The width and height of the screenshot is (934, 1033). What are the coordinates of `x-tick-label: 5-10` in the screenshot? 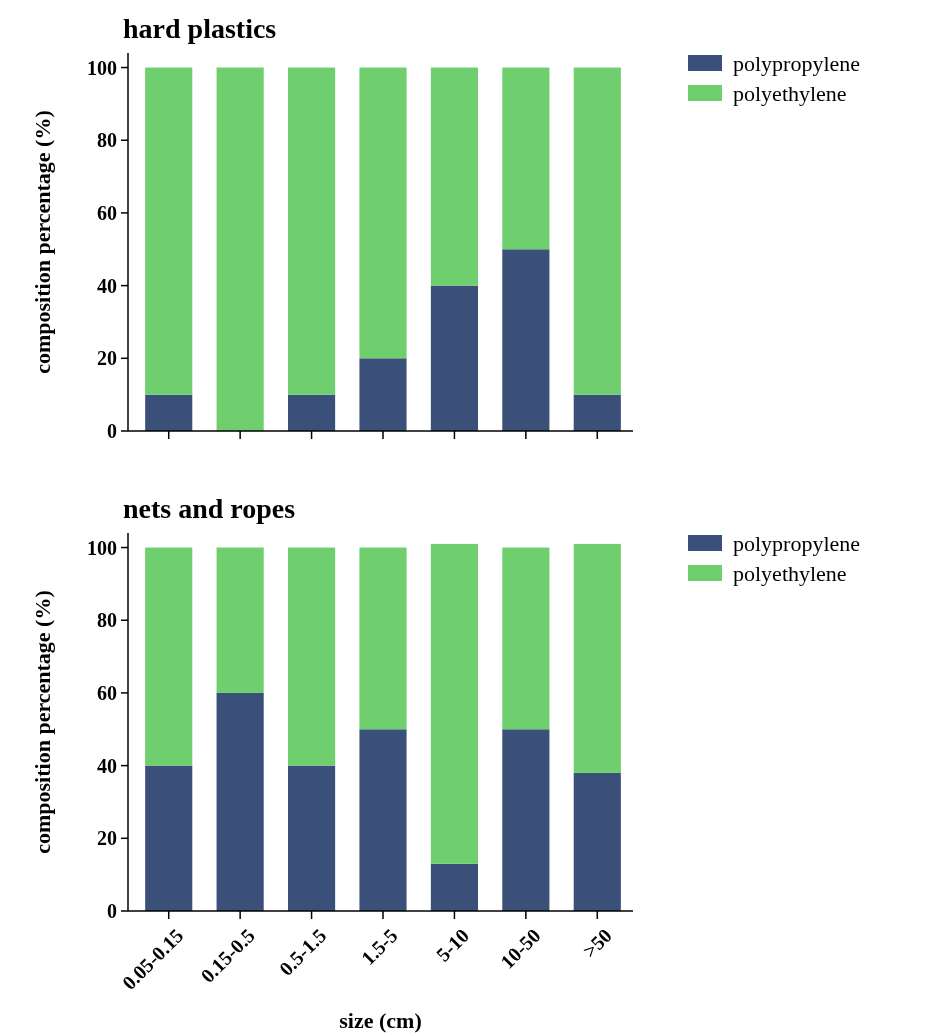 It's located at (452, 945).